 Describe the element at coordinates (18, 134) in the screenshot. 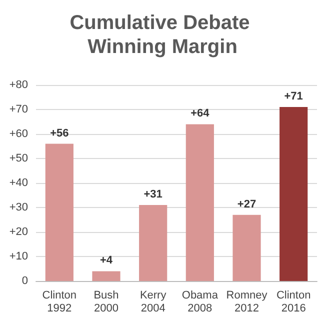

I see `y-tick-label: +60` at that location.